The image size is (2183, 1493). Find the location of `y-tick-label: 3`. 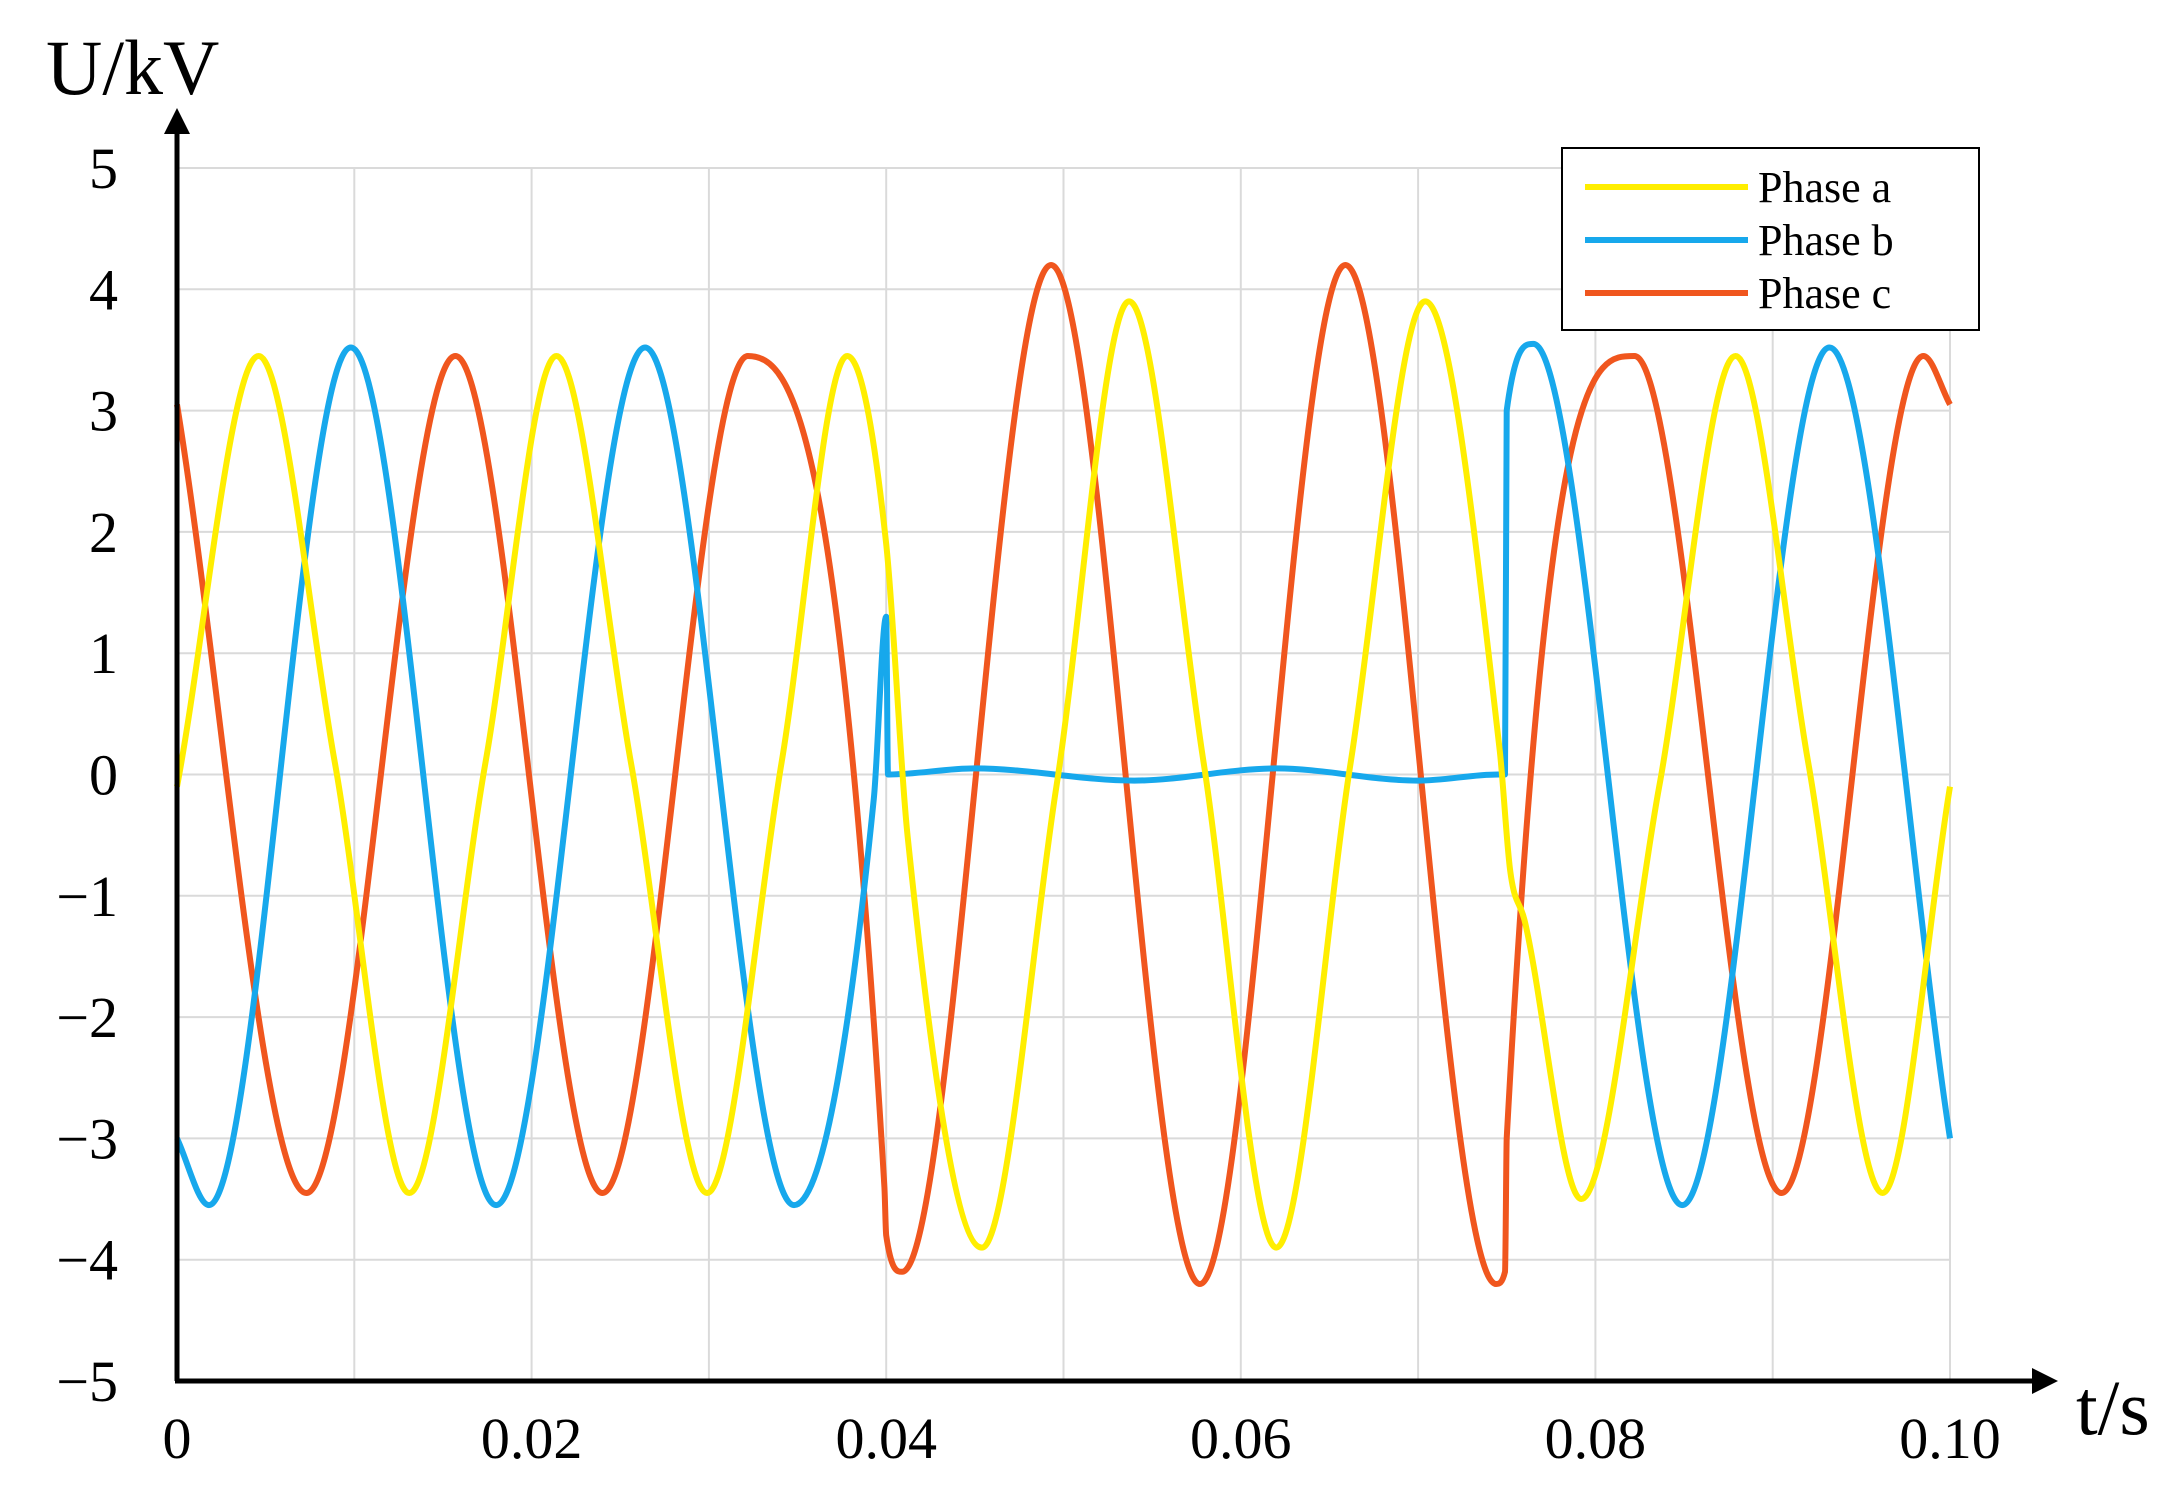

y-tick-label: 3 is located at coordinates (103, 411).